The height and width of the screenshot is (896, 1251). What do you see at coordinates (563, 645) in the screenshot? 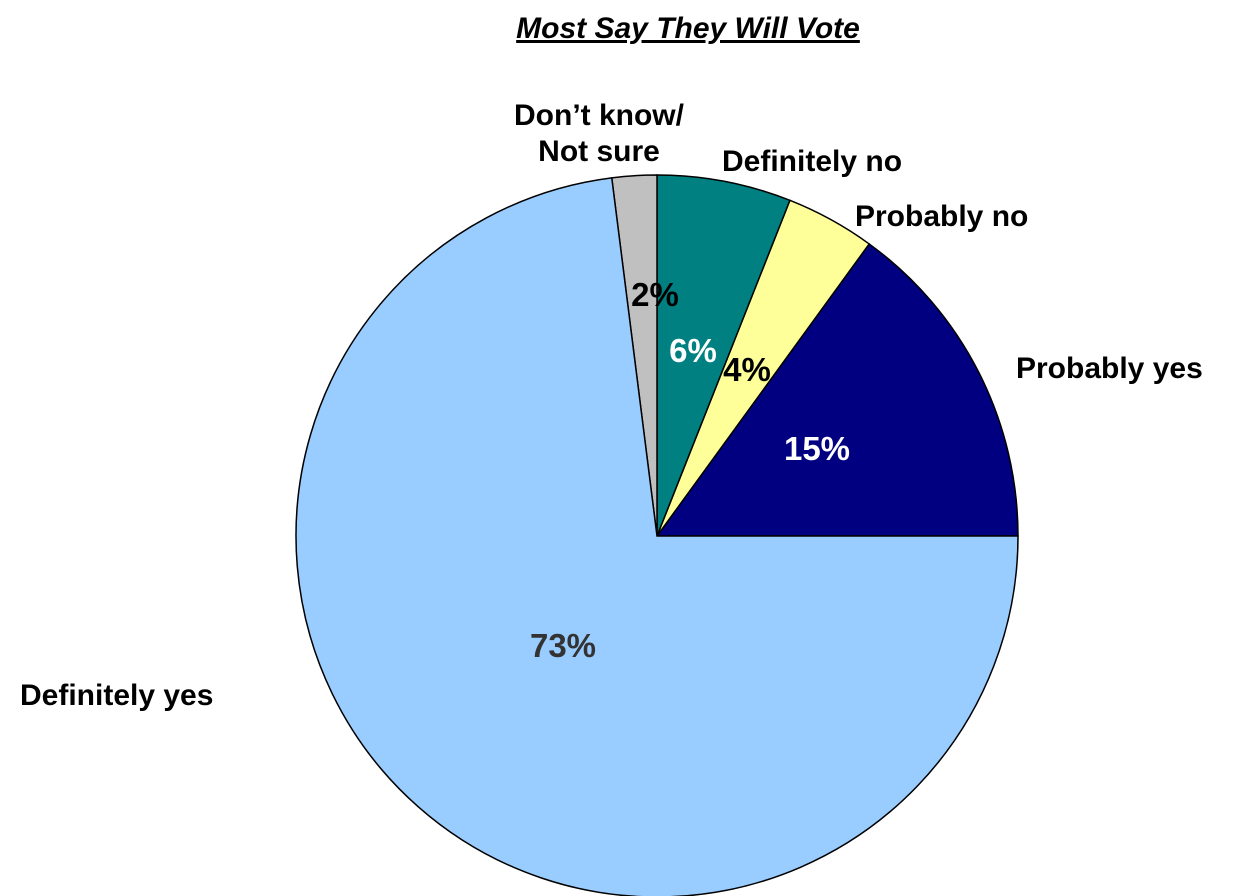
I see `slice-value-label: 73%` at bounding box center [563, 645].